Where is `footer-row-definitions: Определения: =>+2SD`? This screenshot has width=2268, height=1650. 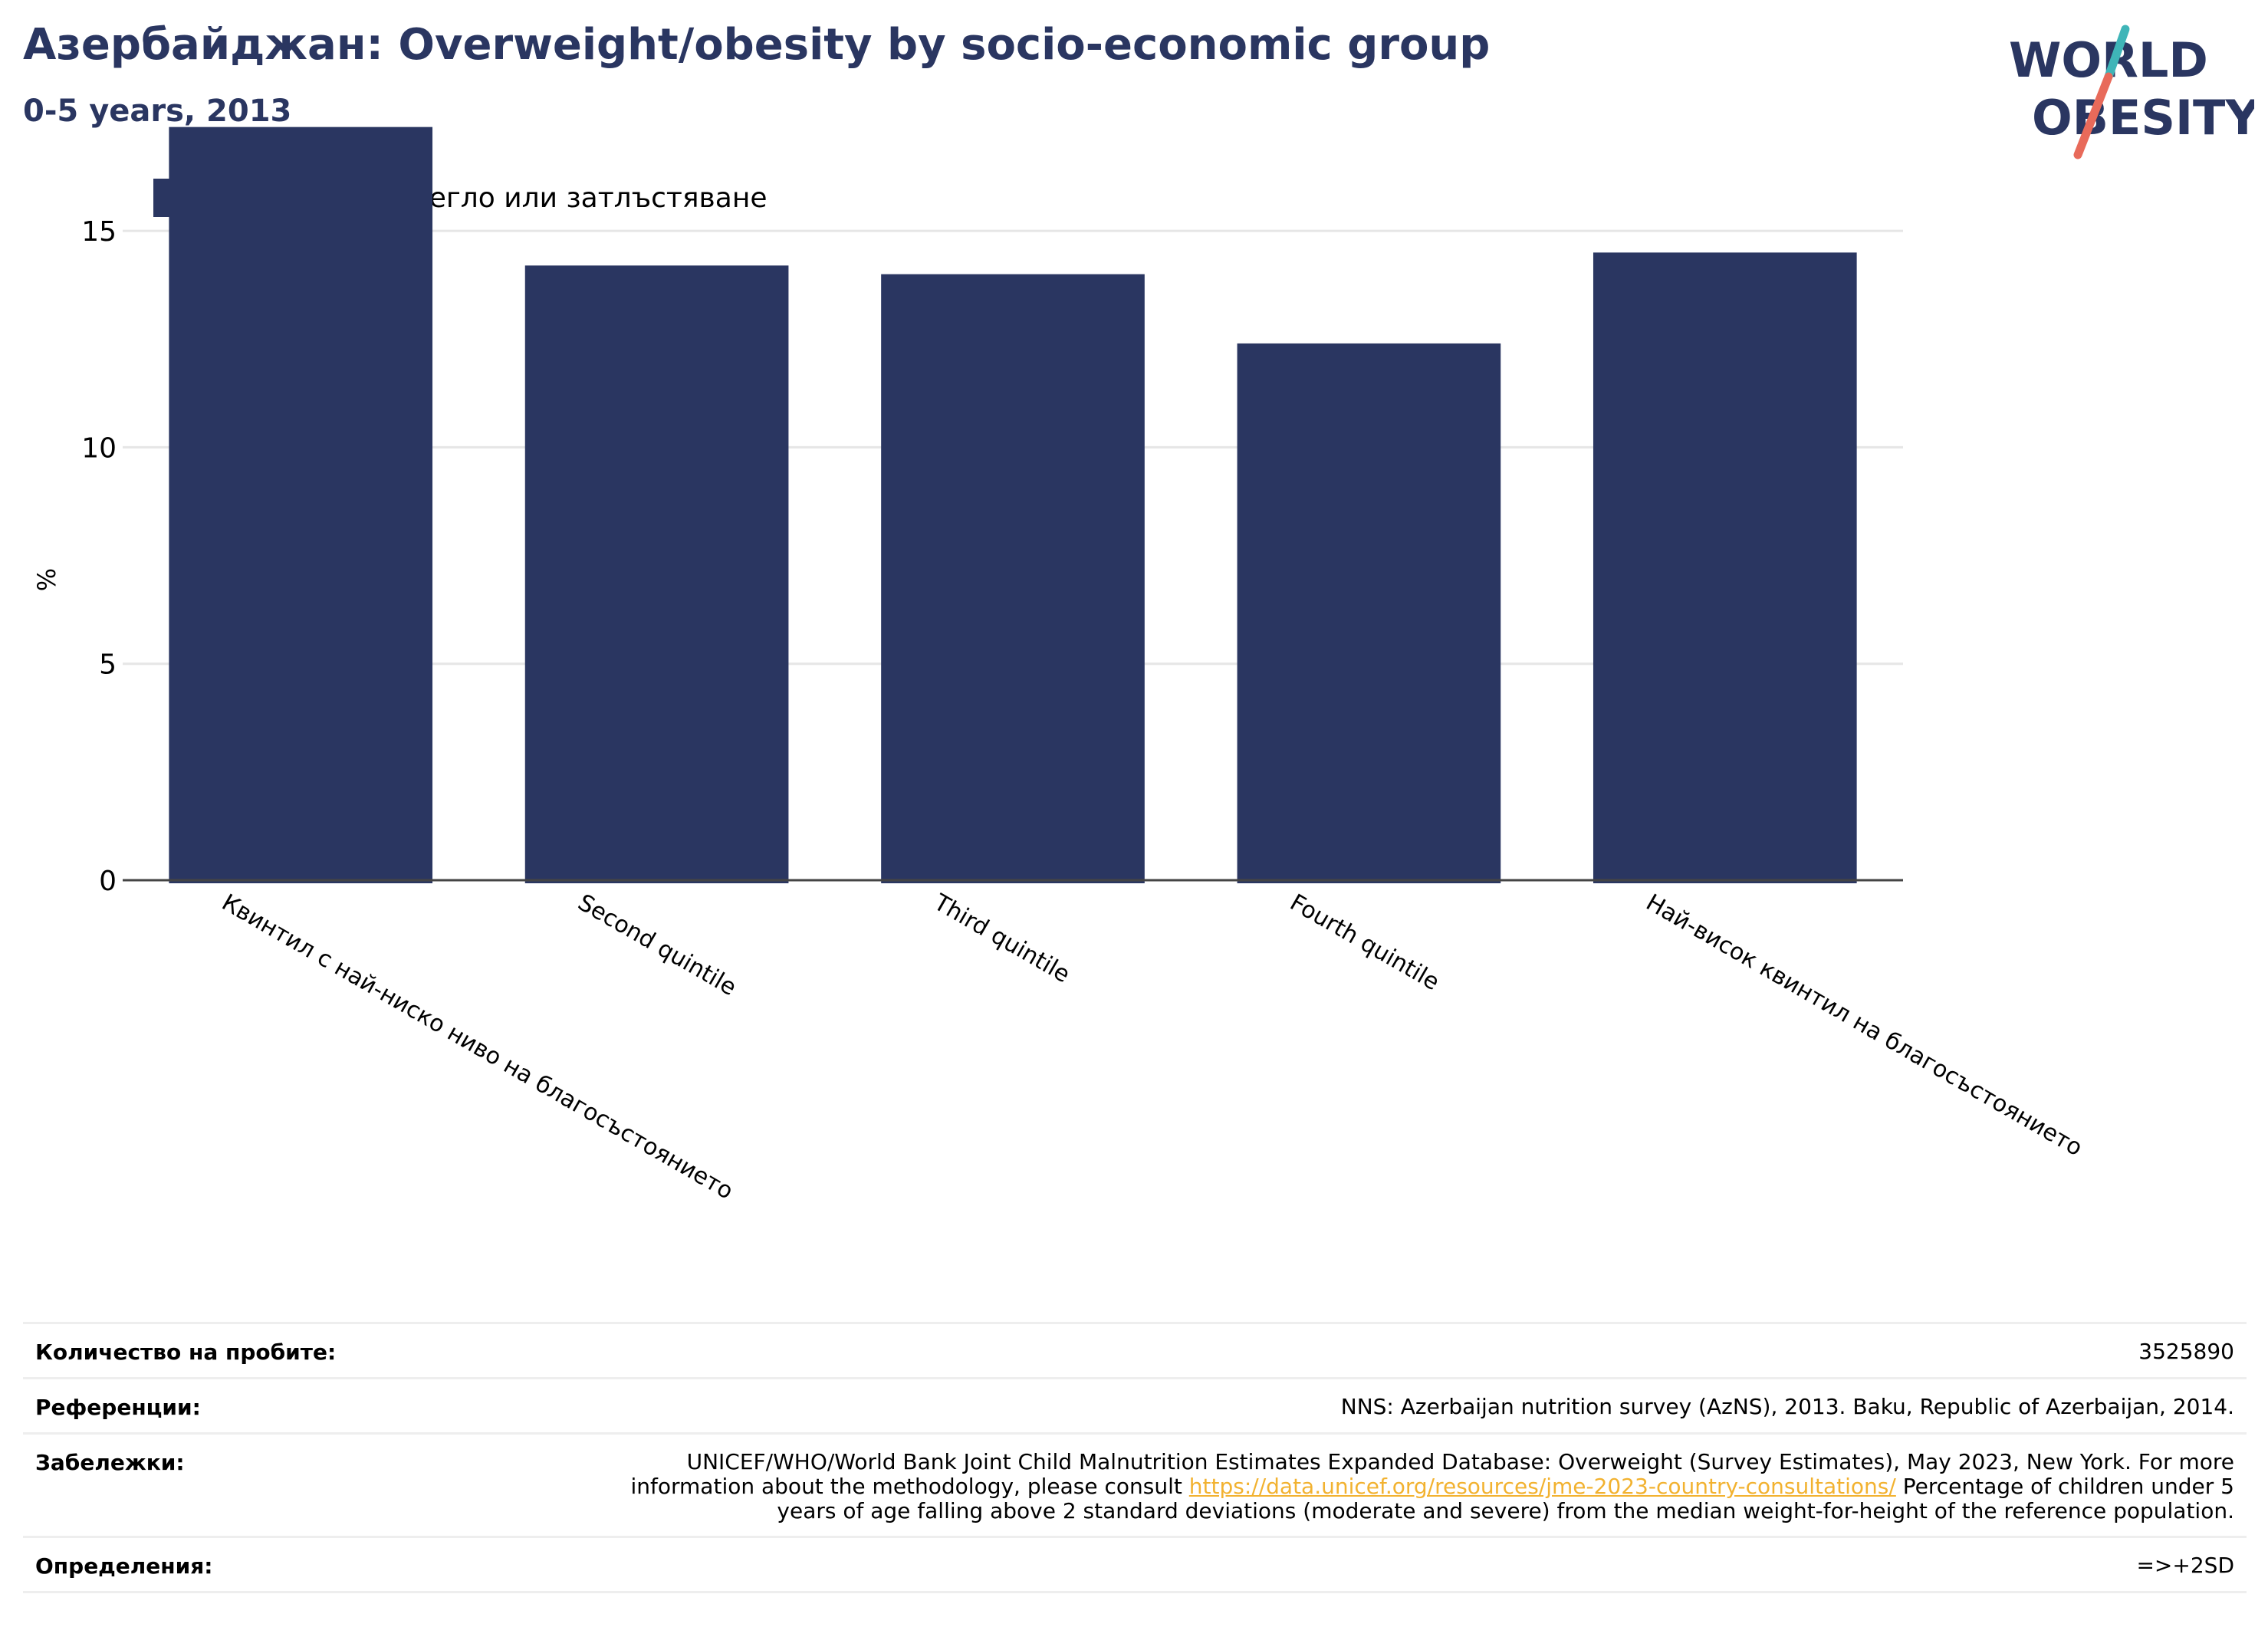 footer-row-definitions: Определения: =>+2SD is located at coordinates (1135, 1564).